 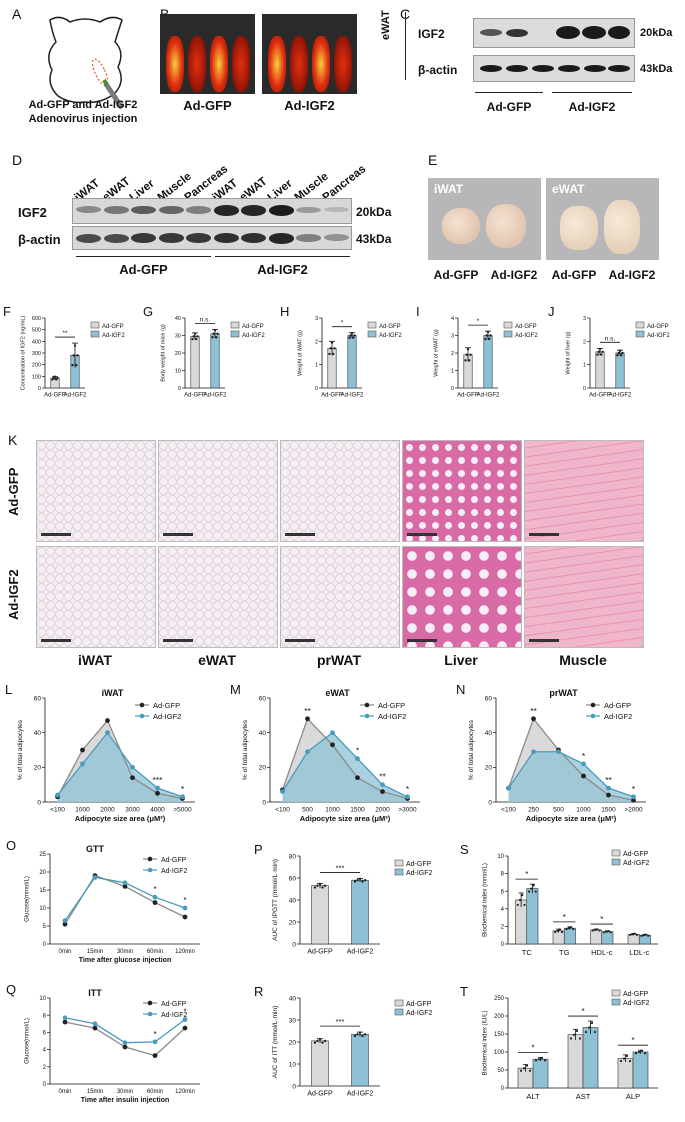 What do you see at coordinates (263, 768) in the screenshot?
I see `y-tick-label: 20` at bounding box center [263, 768].